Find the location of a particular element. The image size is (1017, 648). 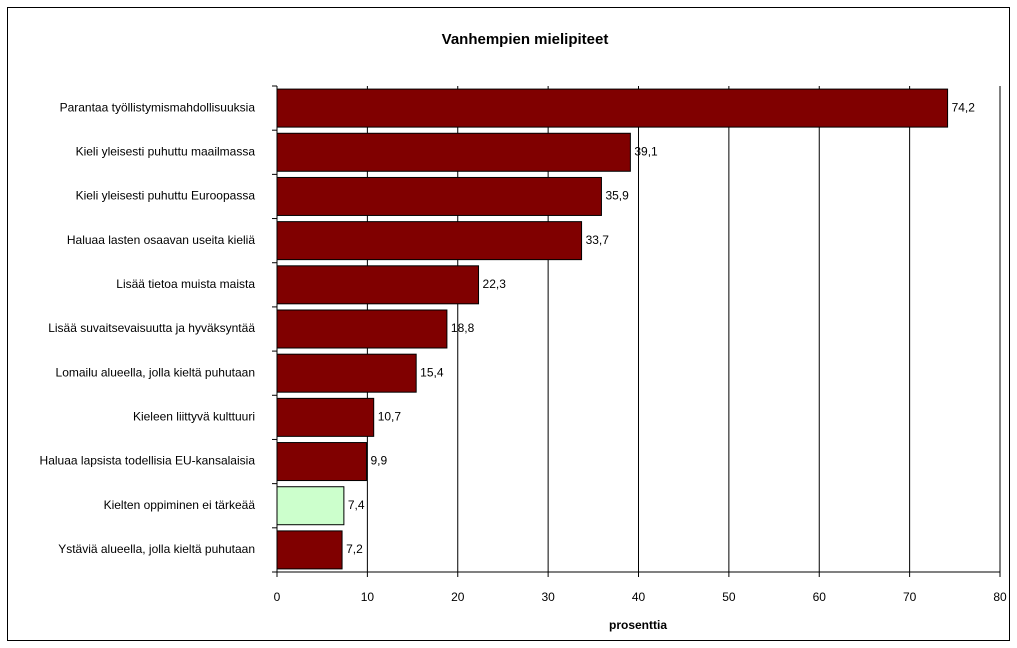

y-tick-label: Lisää tietoa muista maista is located at coordinates (185, 284).